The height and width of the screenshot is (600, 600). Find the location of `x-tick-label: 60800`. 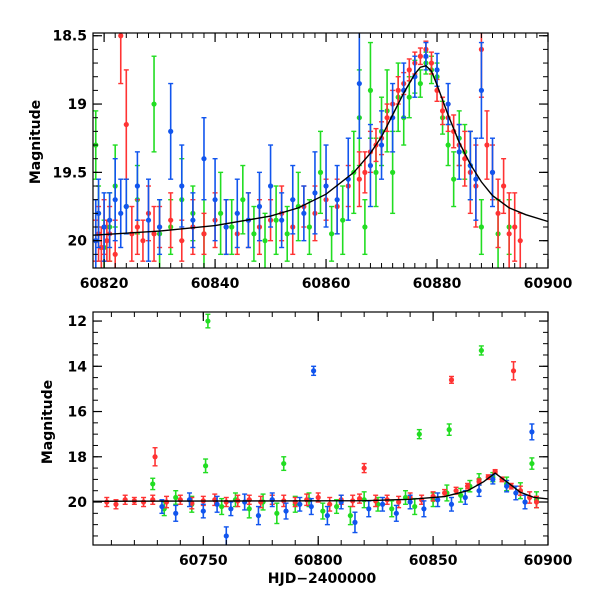

x-tick-label: 60800 is located at coordinates (318, 561).